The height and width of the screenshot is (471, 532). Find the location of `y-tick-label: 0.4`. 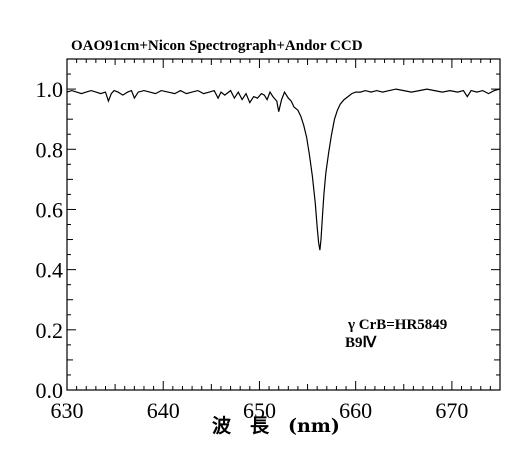

y-tick-label: 0.4 is located at coordinates (50, 270).